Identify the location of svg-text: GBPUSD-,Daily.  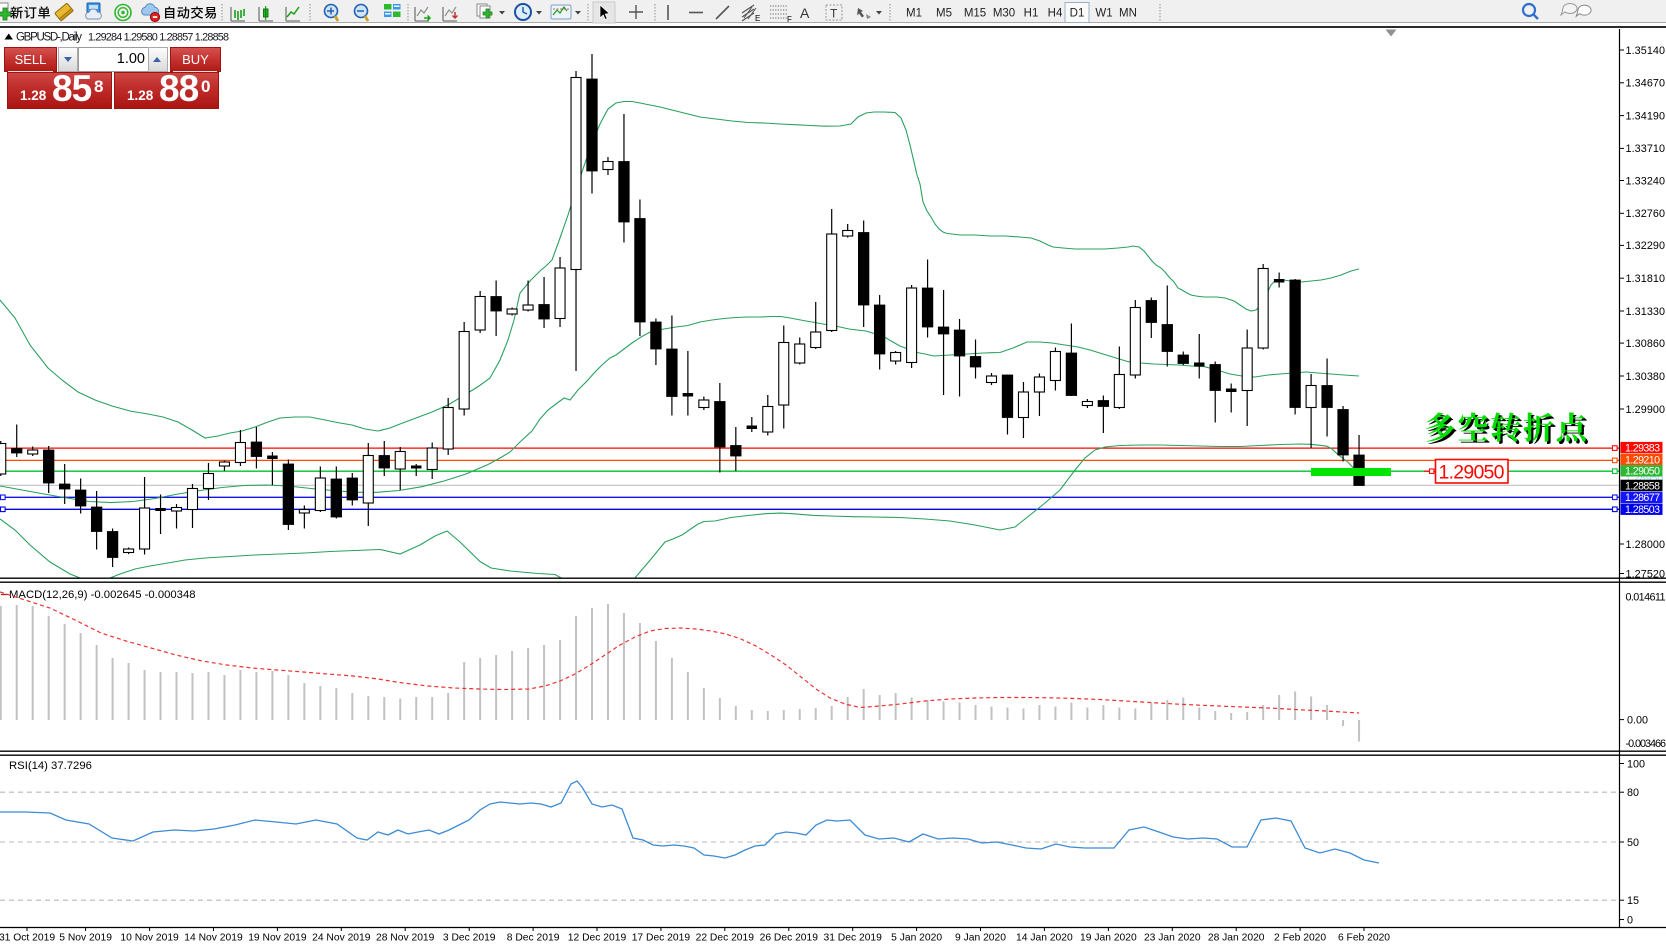
(49, 38).